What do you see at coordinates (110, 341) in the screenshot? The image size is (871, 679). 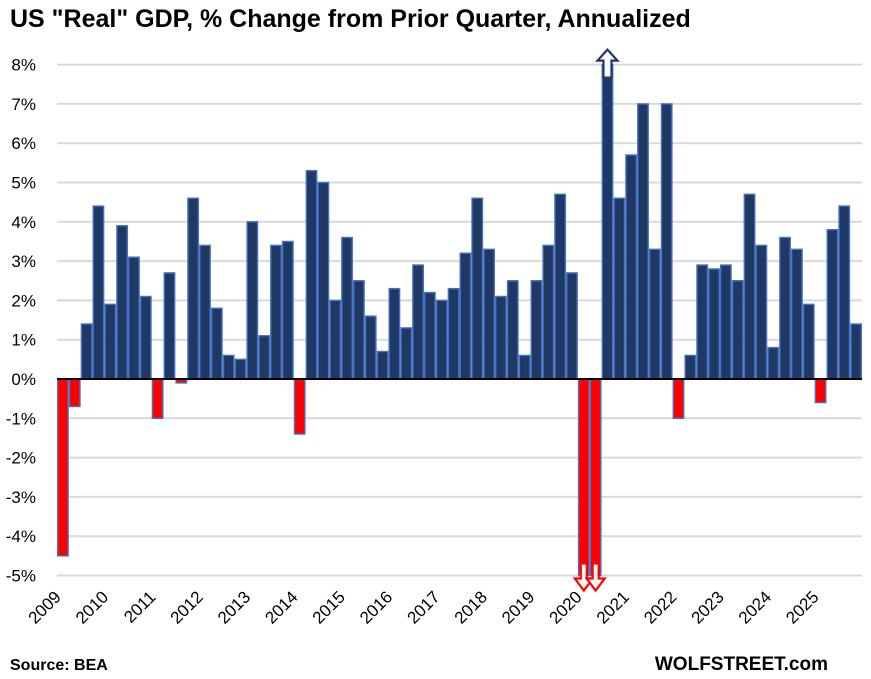 I see `bar-2010Q1` at bounding box center [110, 341].